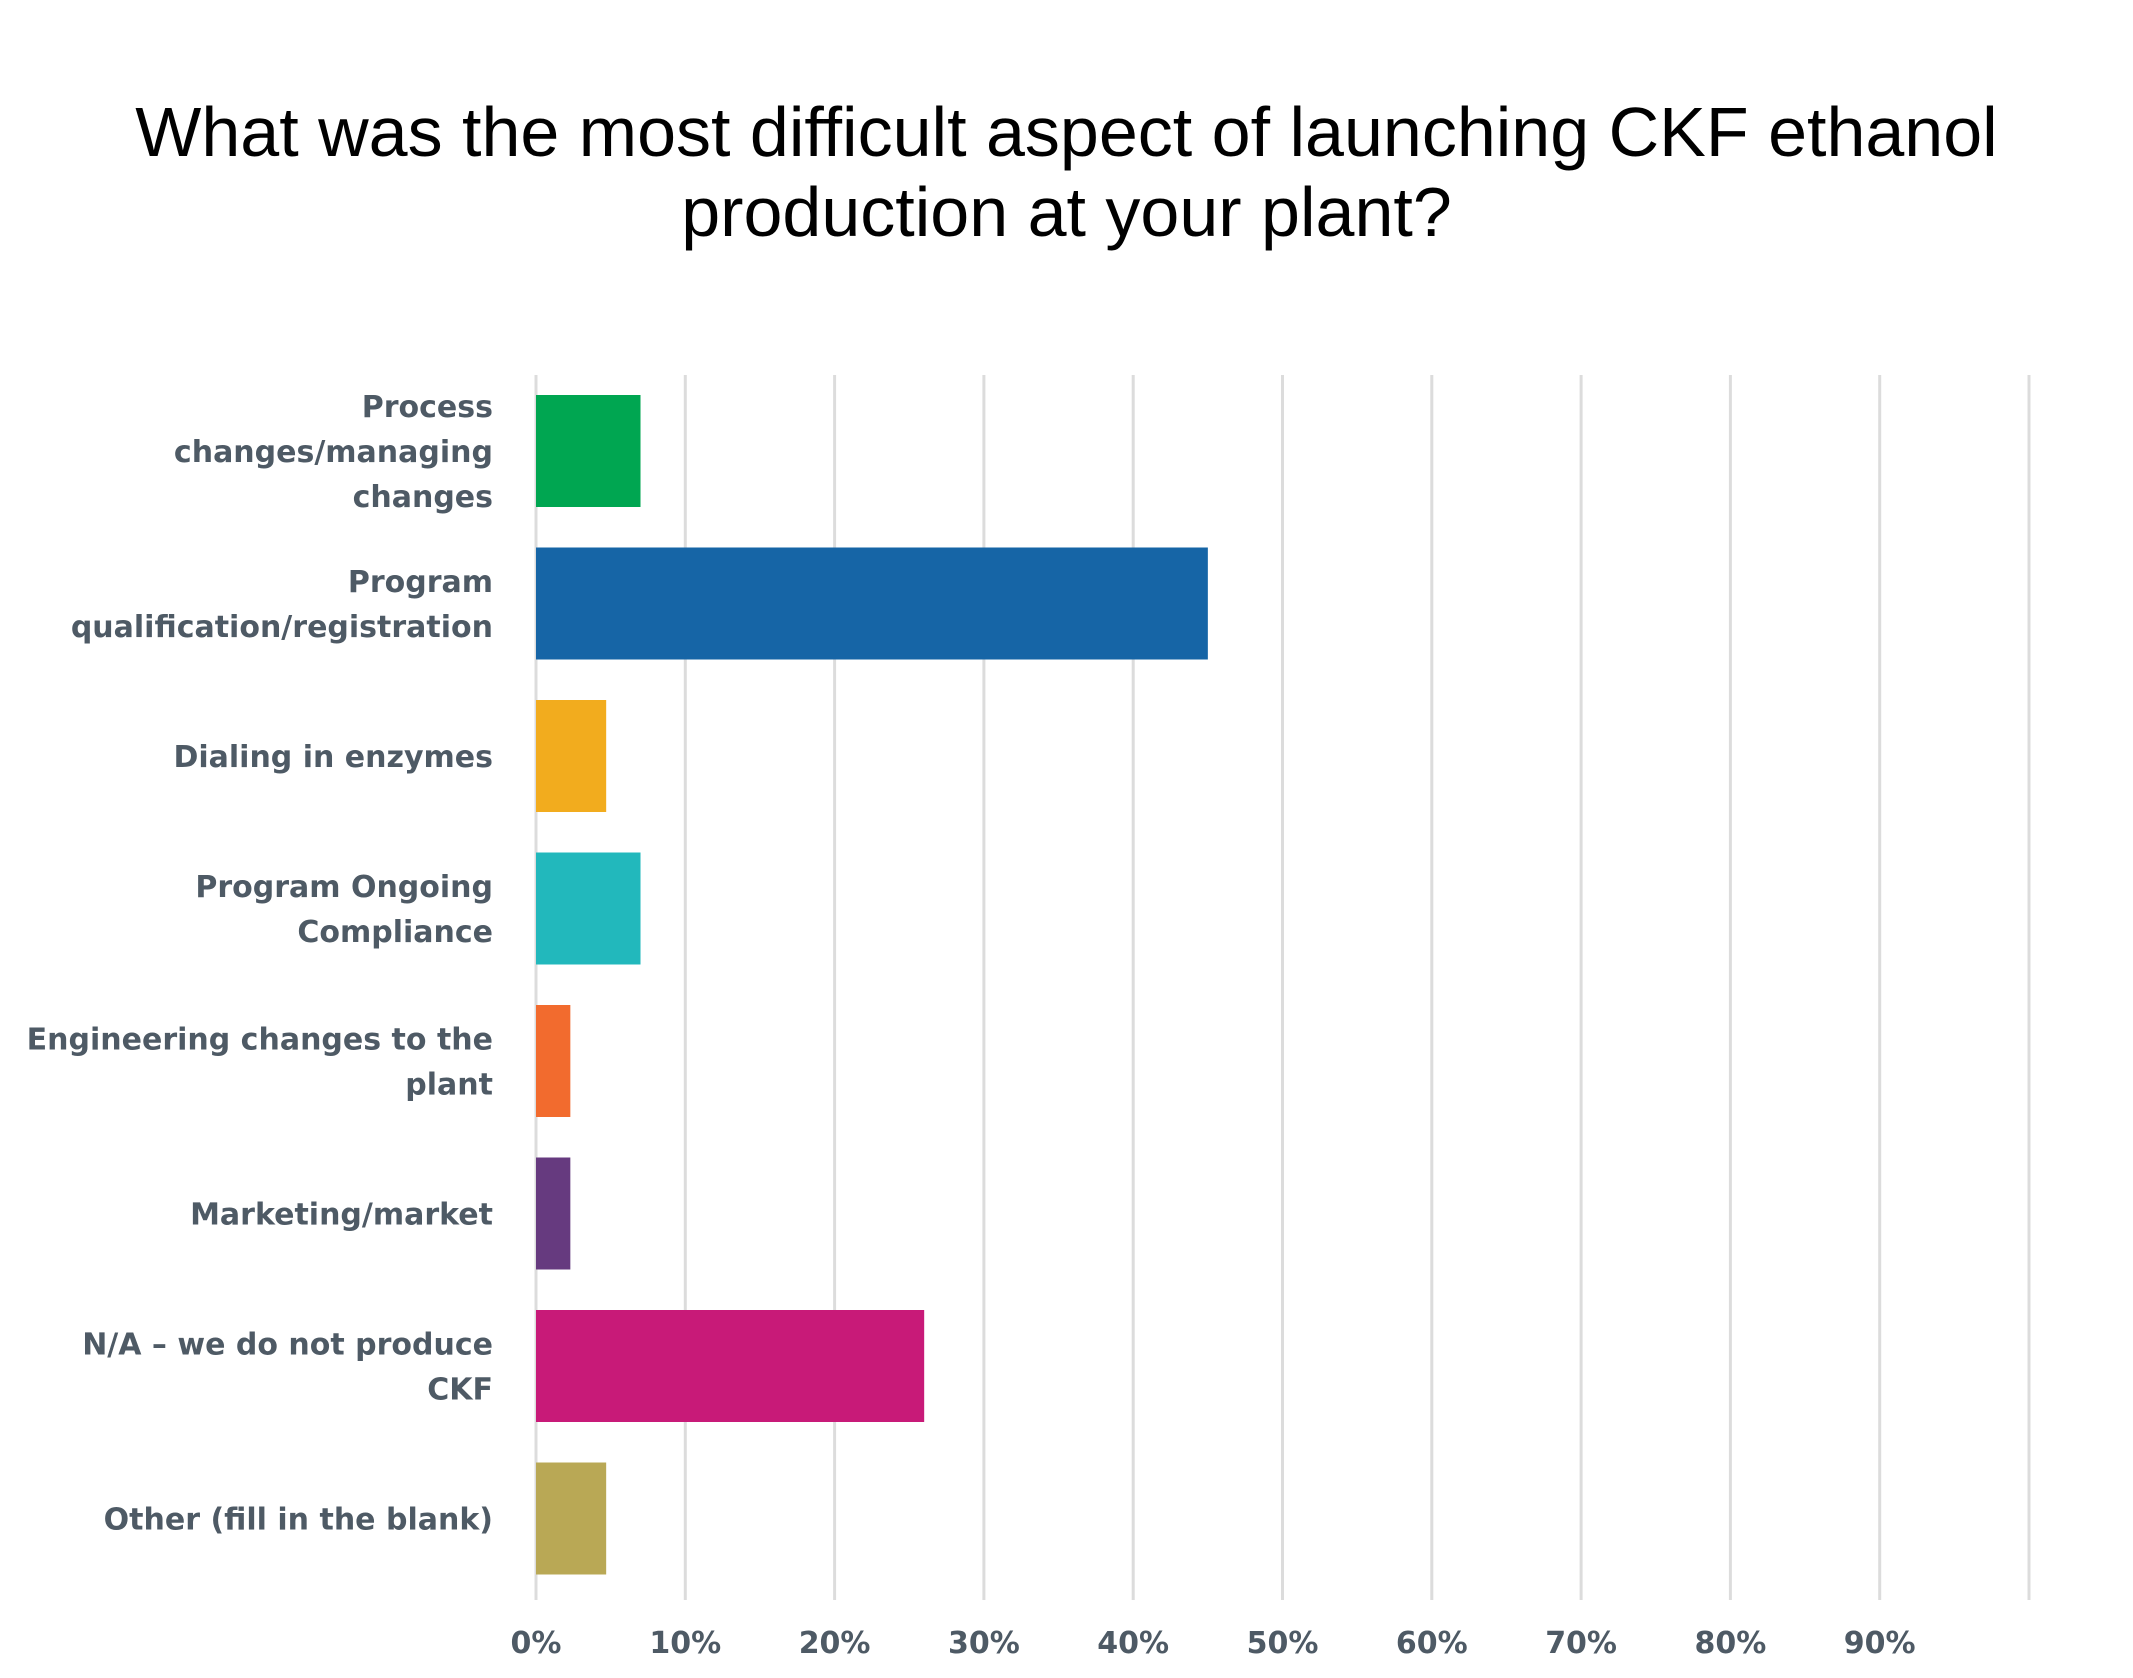  Describe the element at coordinates (685, 1643) in the screenshot. I see `x-tick-label: 10%` at that location.